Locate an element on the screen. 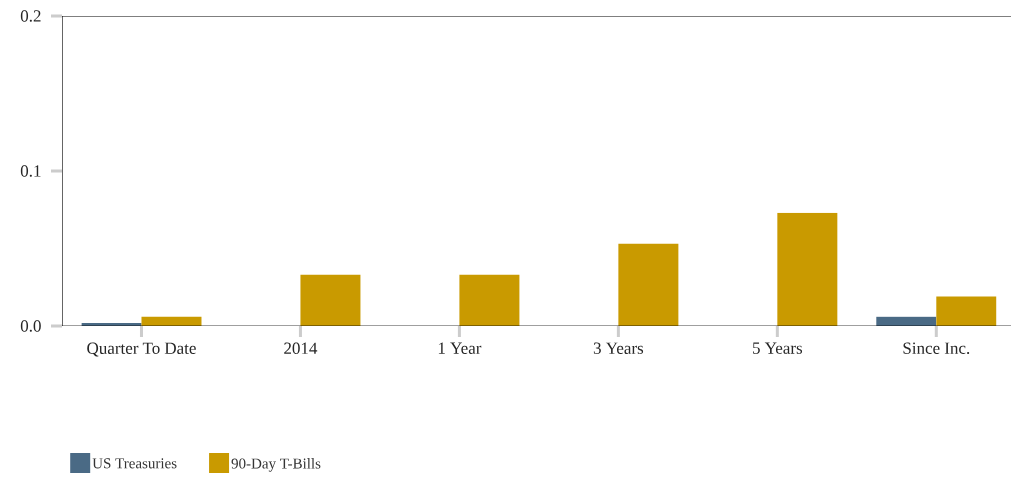 The width and height of the screenshot is (1011, 477). x-tick-label: 5 Years is located at coordinates (778, 348).